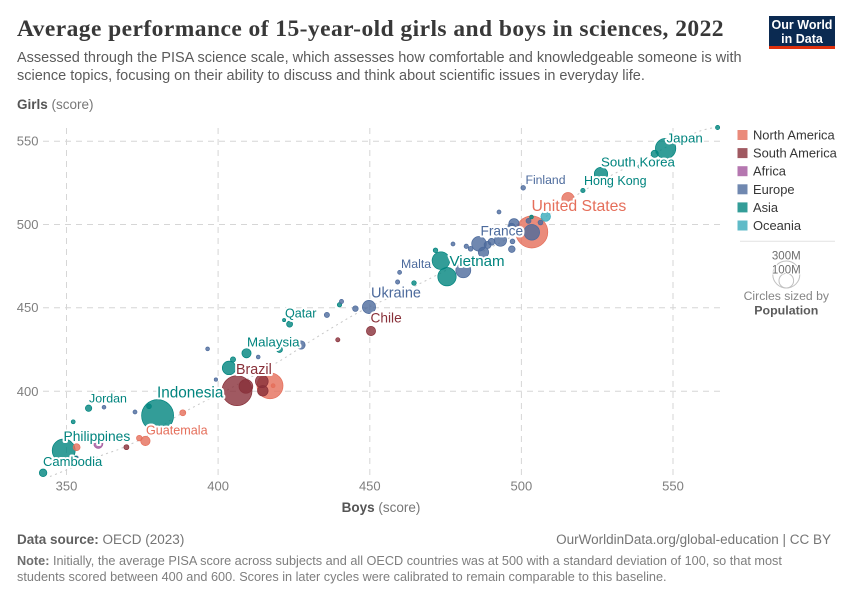 The image size is (850, 600). What do you see at coordinates (416, 264) in the screenshot?
I see `svg-text: Malta` at bounding box center [416, 264].